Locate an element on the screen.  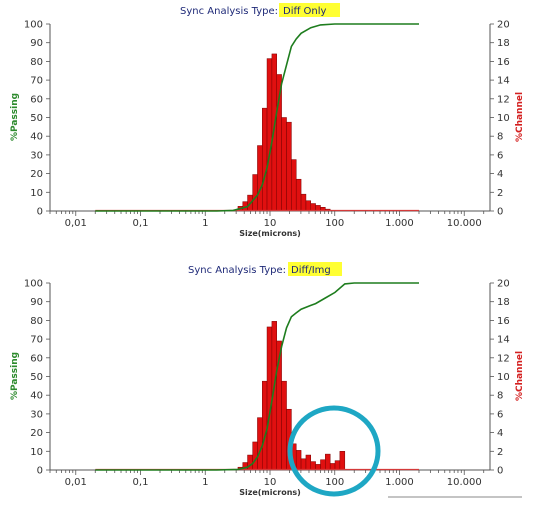
y-right-tick-labels: 0 2 4 6 8 10 12 14 16 18 20 is located at coordinates (500, 378).